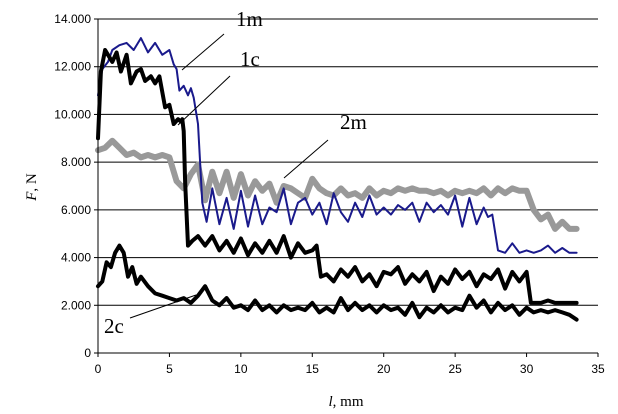 The height and width of the screenshot is (414, 618). Describe the element at coordinates (72, 114) in the screenshot. I see `y-tick-label: 10.000` at that location.